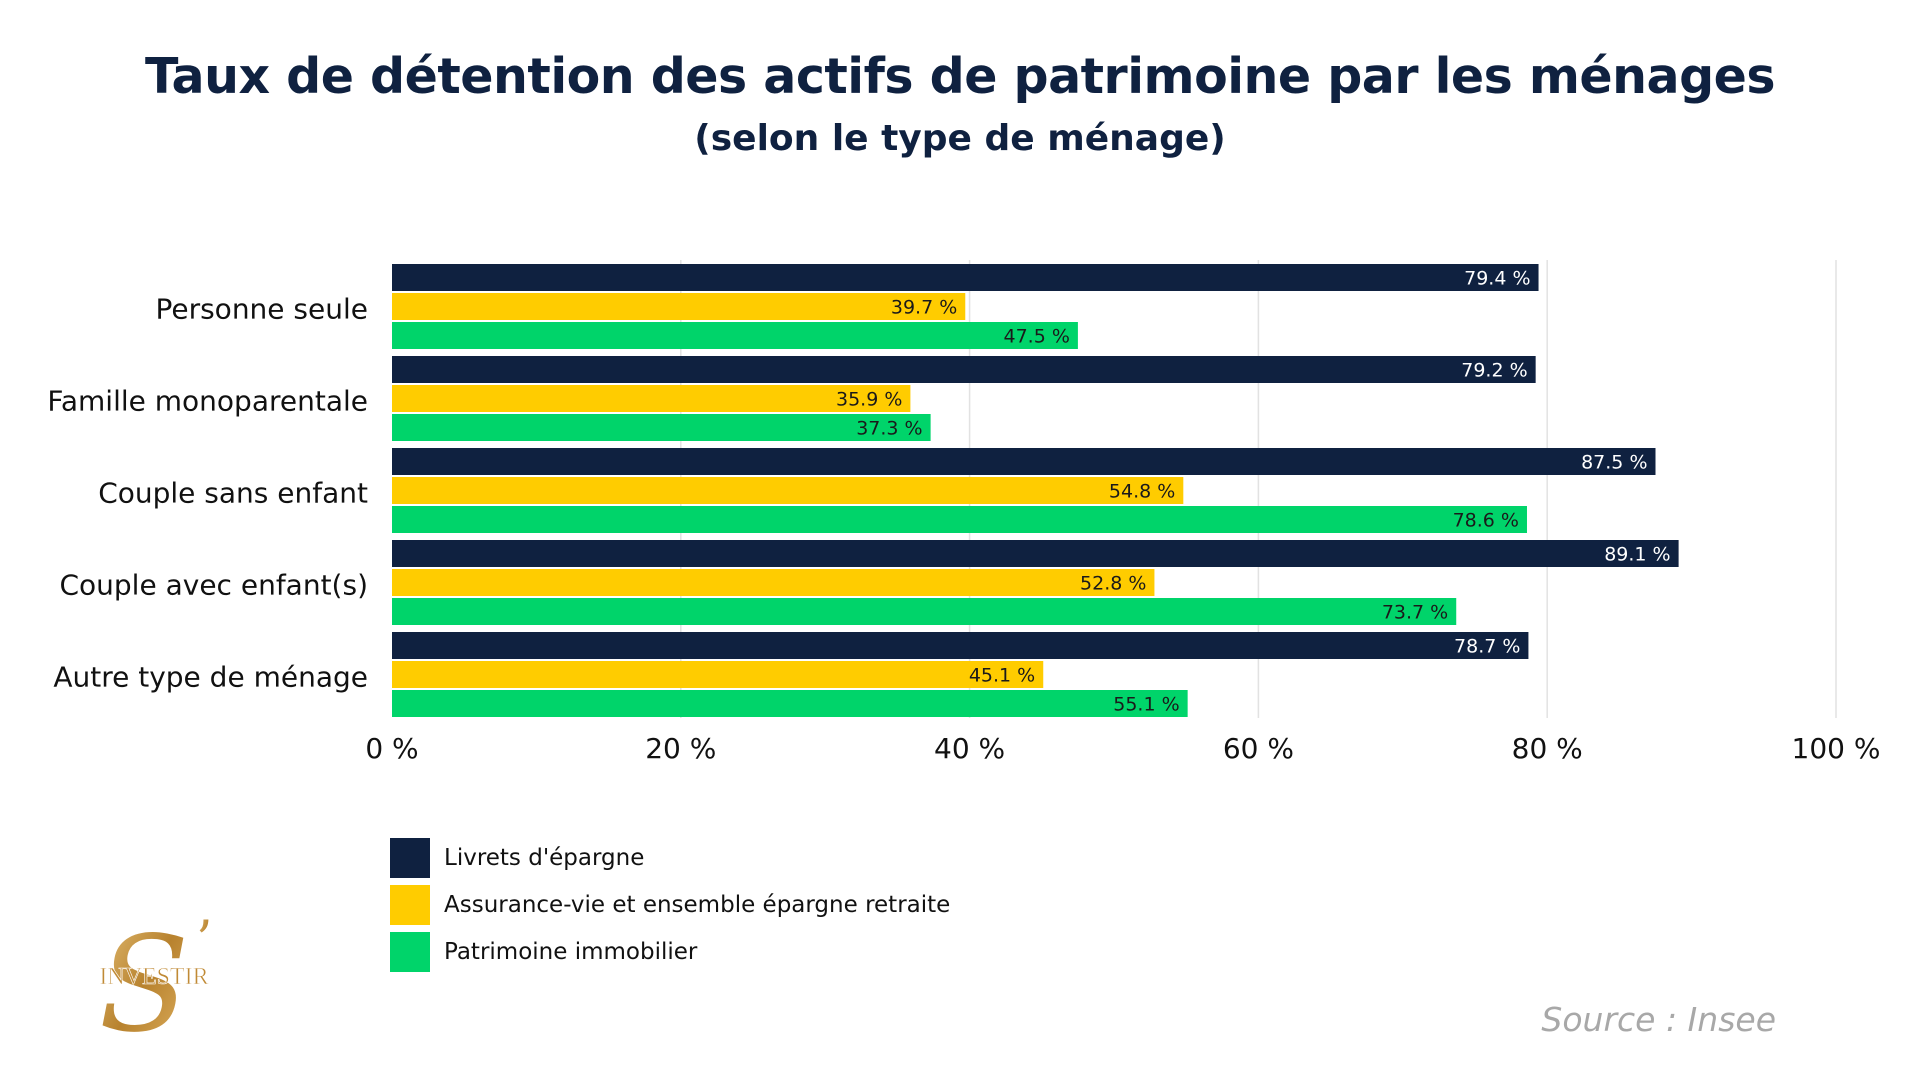 The height and width of the screenshot is (1080, 1920). Describe the element at coordinates (670, 858) in the screenshot. I see `legend-item-livrets: Livrets d'épargne` at that location.